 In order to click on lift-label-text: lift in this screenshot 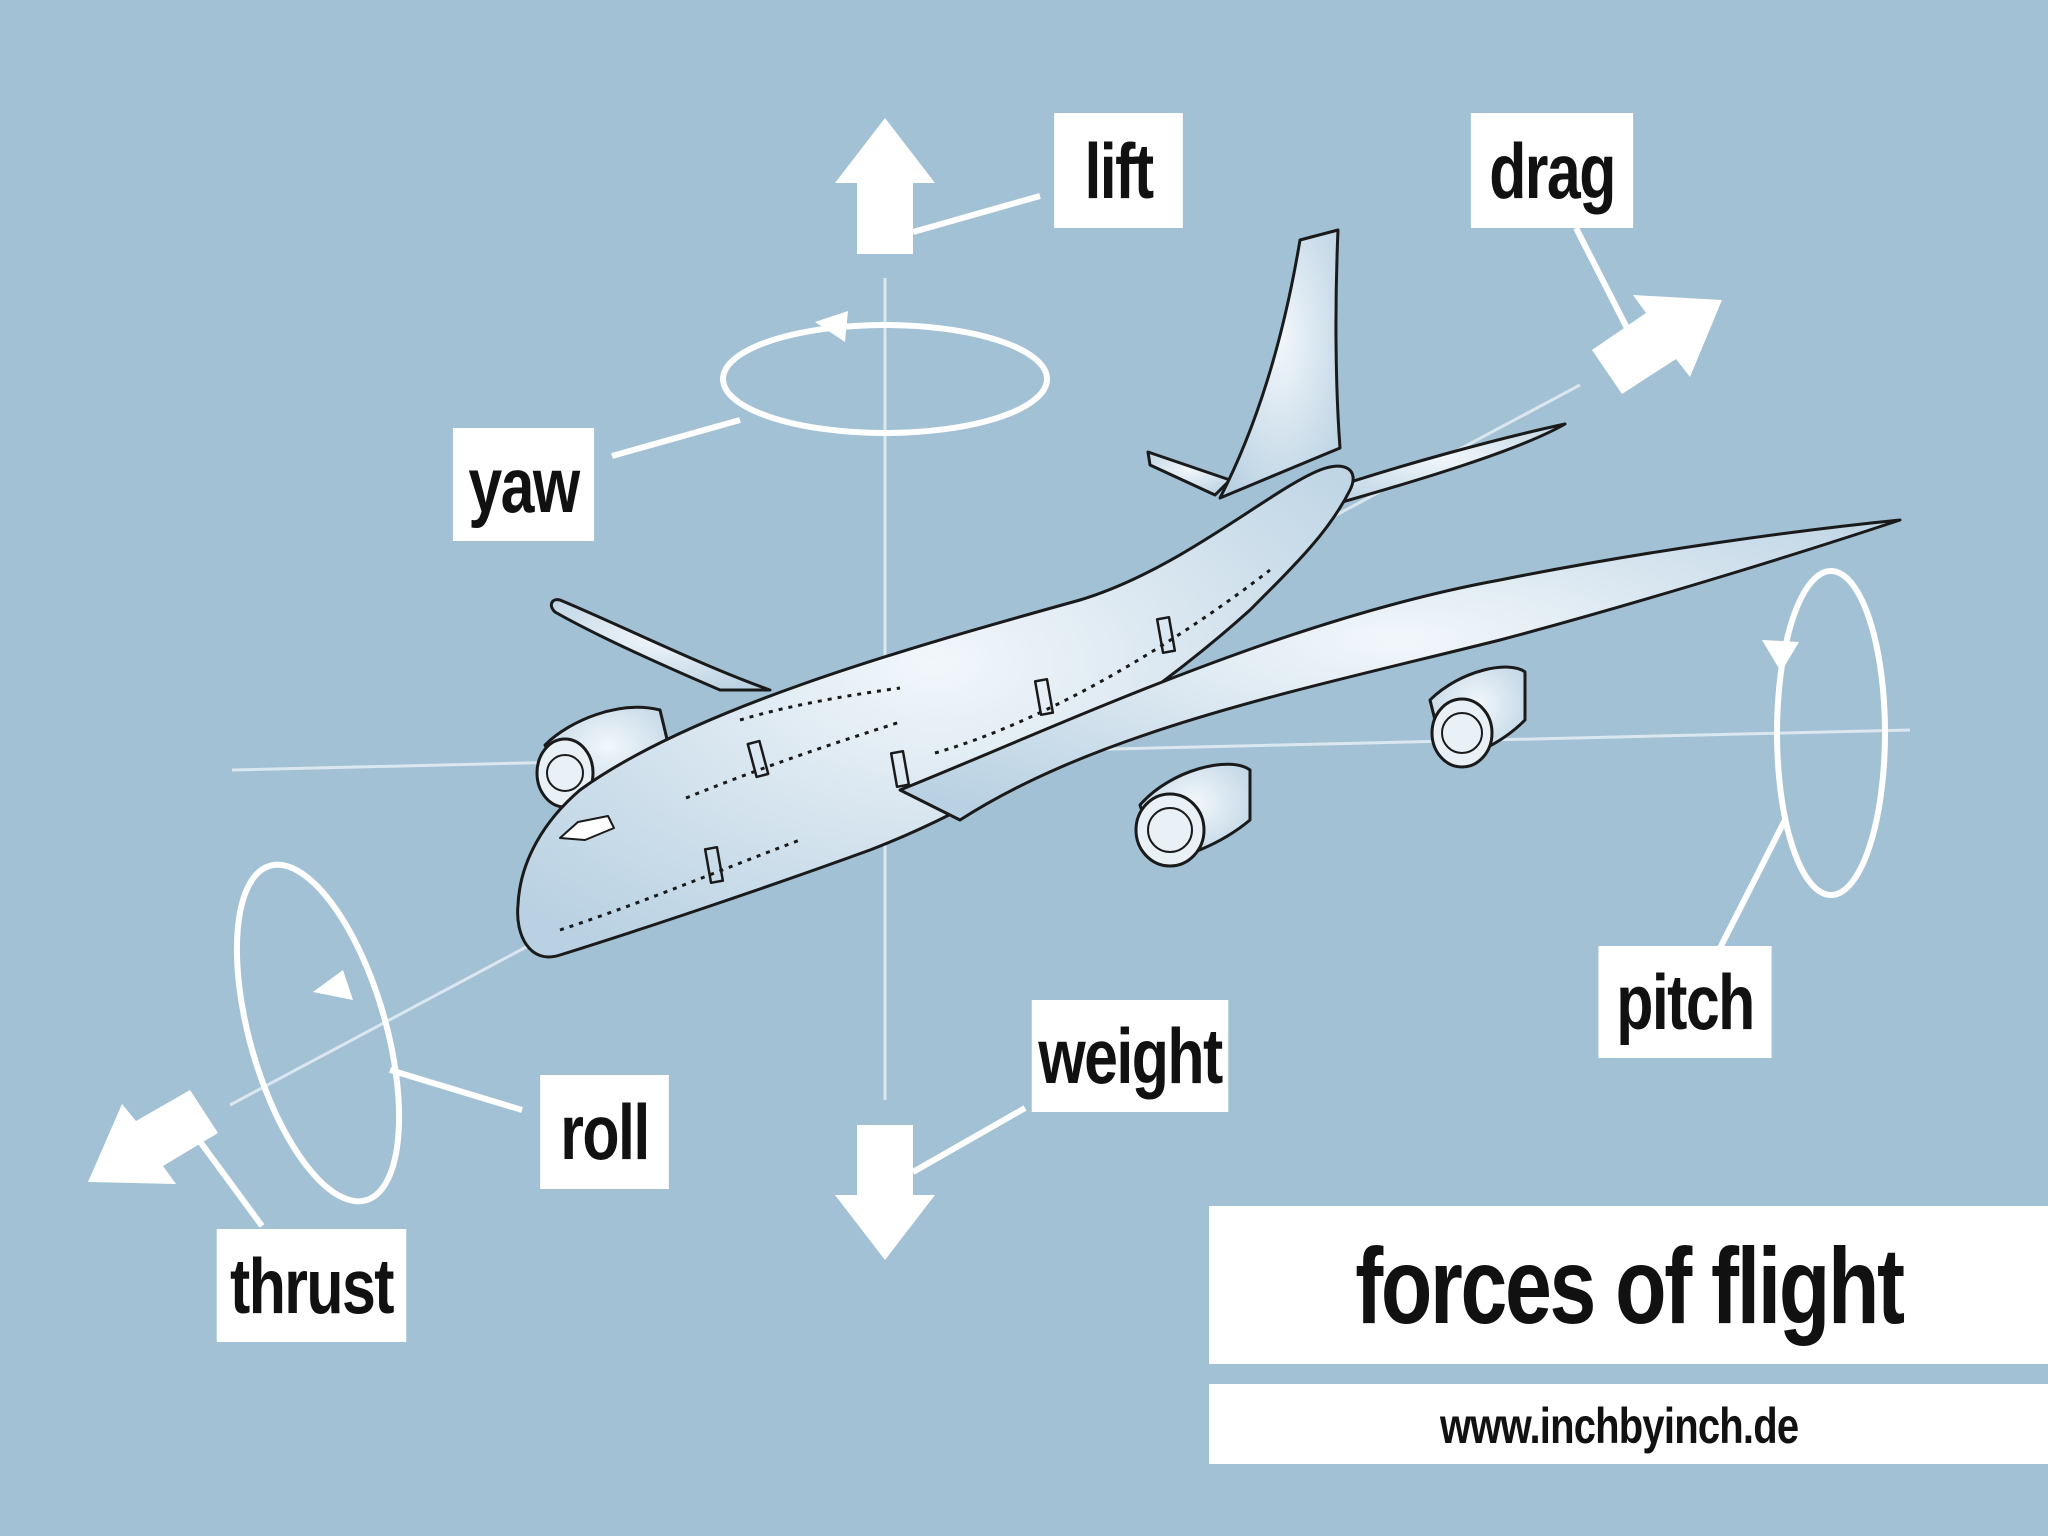, I will do `click(1119, 170)`.